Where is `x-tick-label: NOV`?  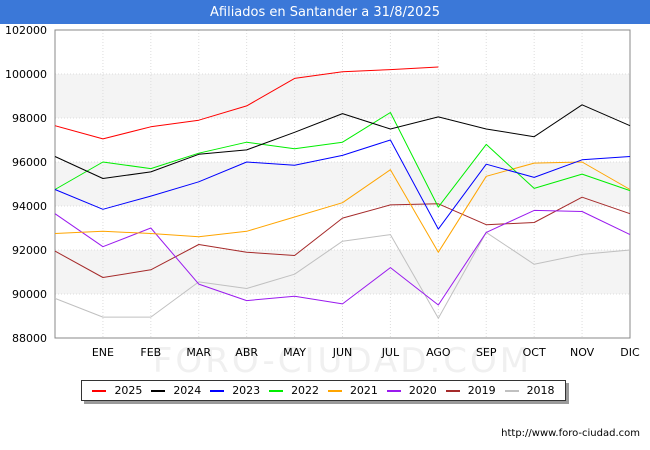
x-tick-label: NOV is located at coordinates (582, 352).